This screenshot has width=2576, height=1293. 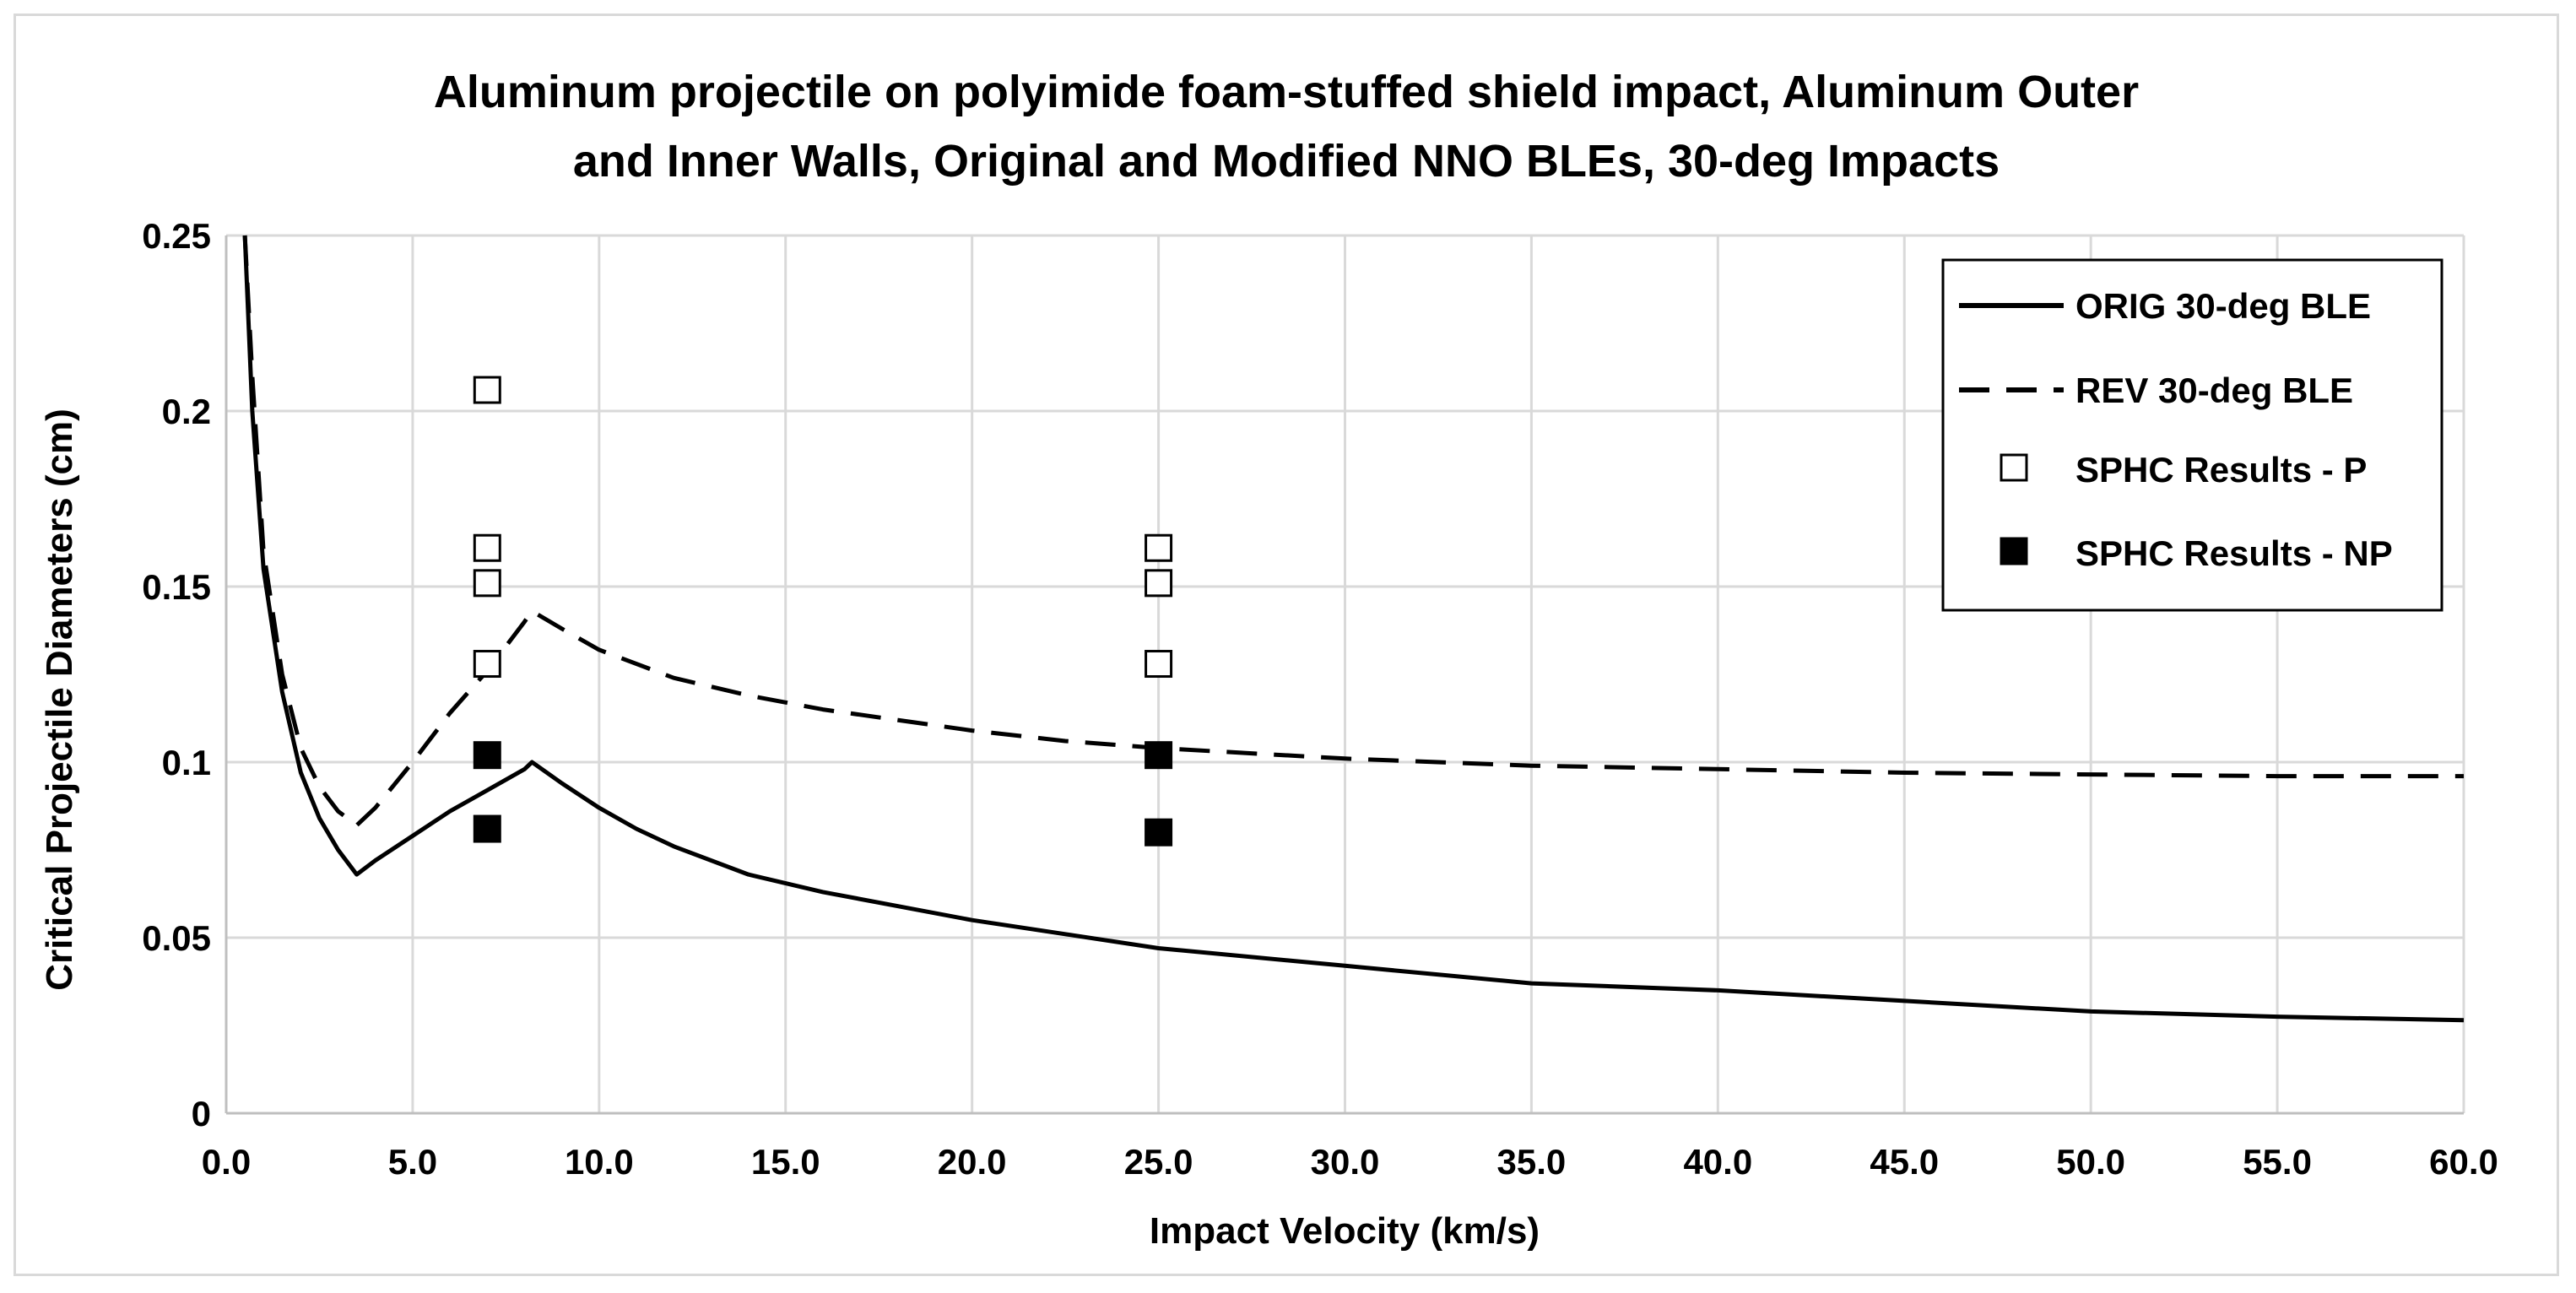 I want to click on y-tick-label: 0.1, so click(x=186, y=762).